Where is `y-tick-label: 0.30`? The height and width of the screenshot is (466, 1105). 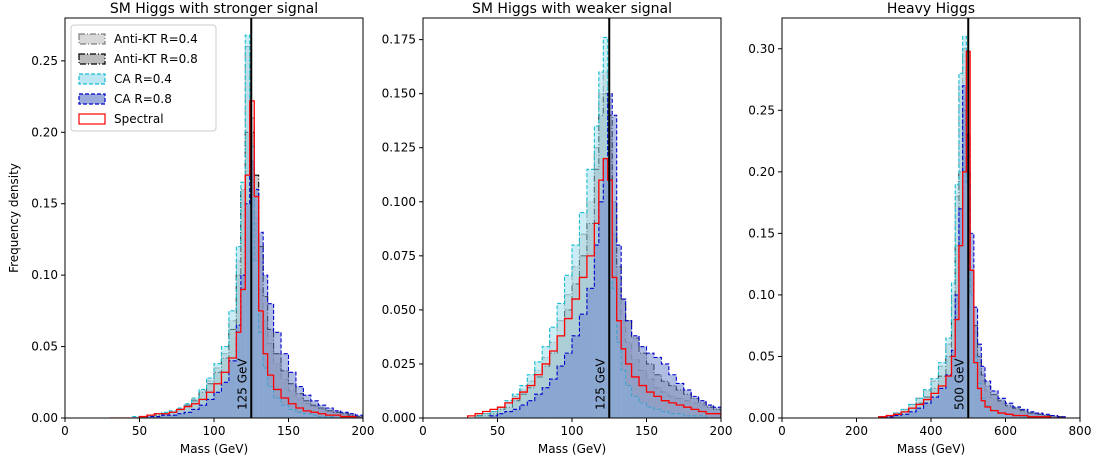 y-tick-label: 0.30 is located at coordinates (761, 49).